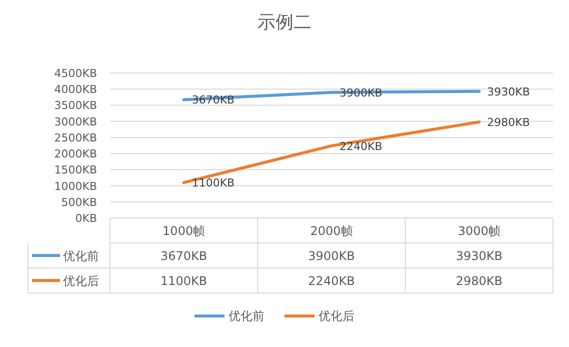 This screenshot has width=569, height=347. What do you see at coordinates (246, 316) in the screenshot?
I see `text: 优化前` at bounding box center [246, 316].